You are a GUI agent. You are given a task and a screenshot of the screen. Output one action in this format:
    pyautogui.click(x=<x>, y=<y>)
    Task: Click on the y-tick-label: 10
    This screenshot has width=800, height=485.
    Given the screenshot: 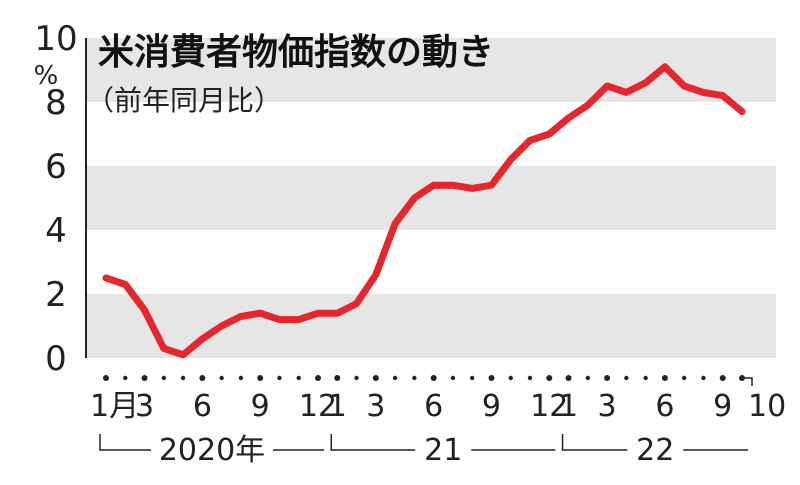 What is the action you would take?
    pyautogui.click(x=55, y=39)
    